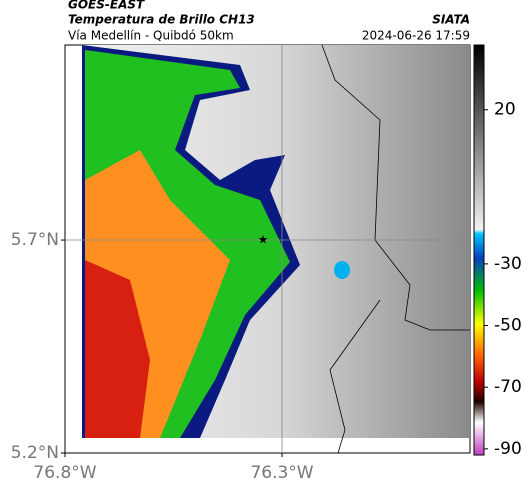 The width and height of the screenshot is (526, 495). What do you see at coordinates (263, 240) in the screenshot?
I see `location-star: ★` at bounding box center [263, 240].